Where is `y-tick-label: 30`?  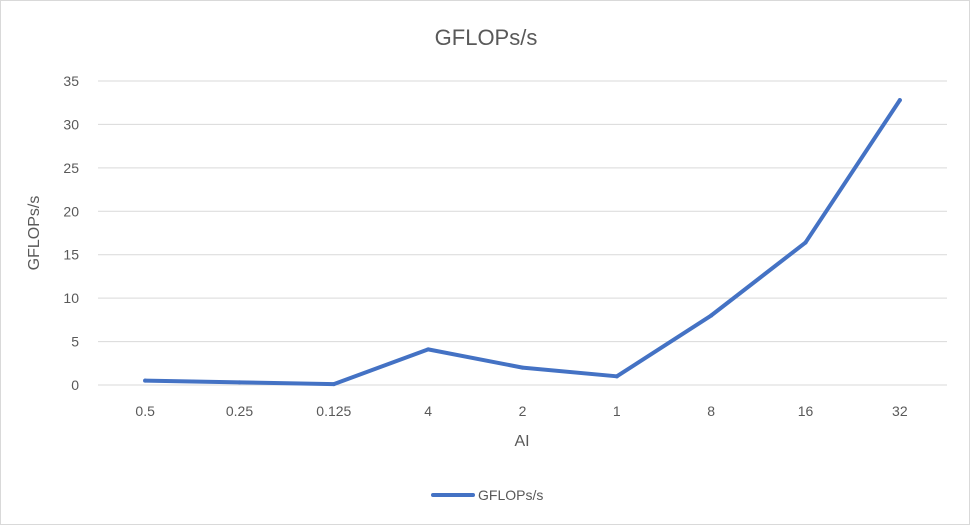
y-tick-label: 30 is located at coordinates (71, 124).